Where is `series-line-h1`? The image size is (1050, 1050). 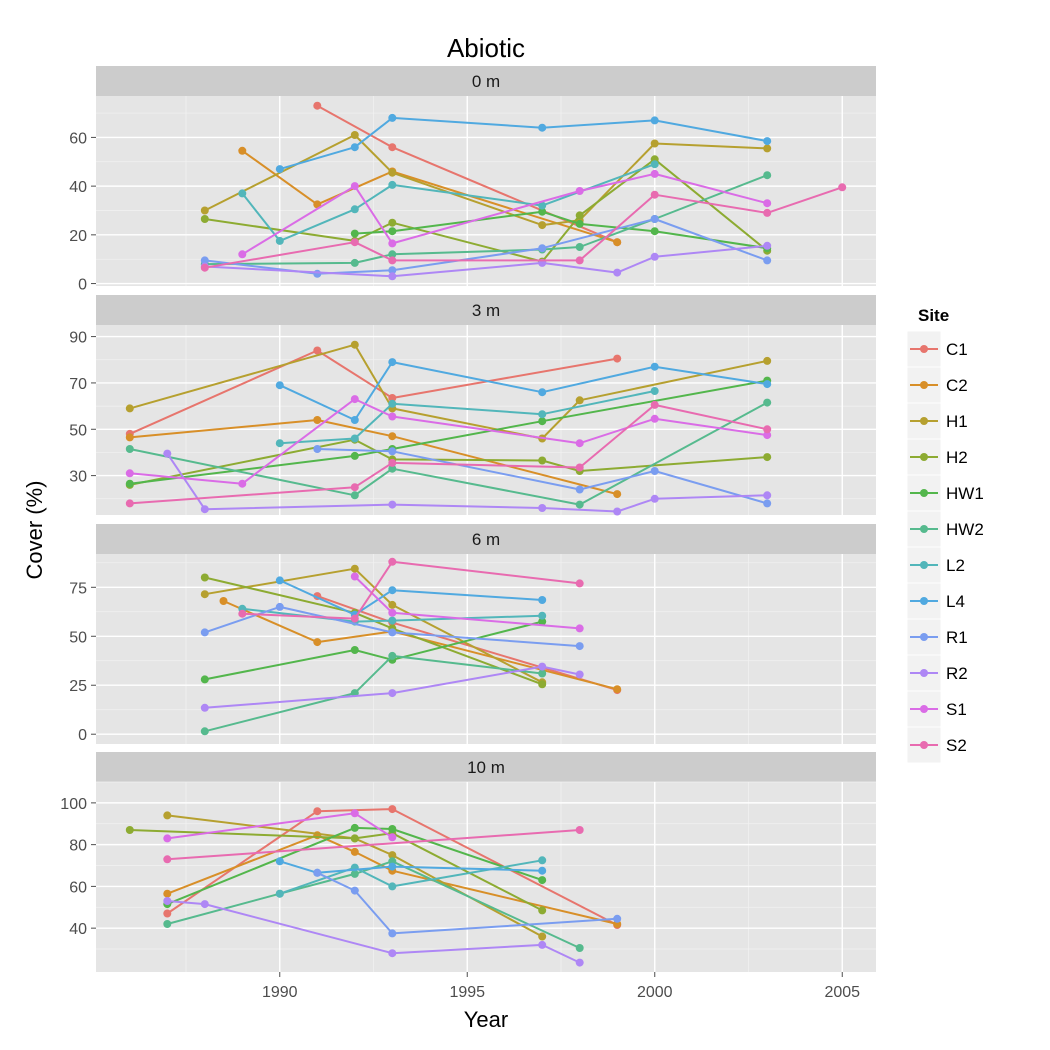
series-line-h1 is located at coordinates (448, 391).